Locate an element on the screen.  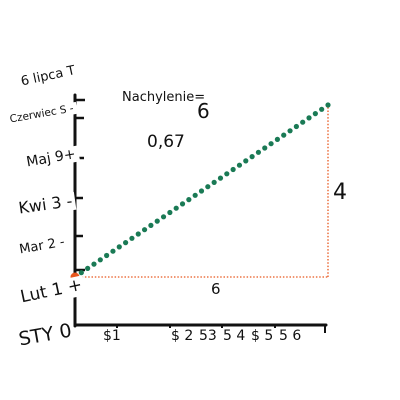
slope-value: 0,67 is located at coordinates (166, 142).